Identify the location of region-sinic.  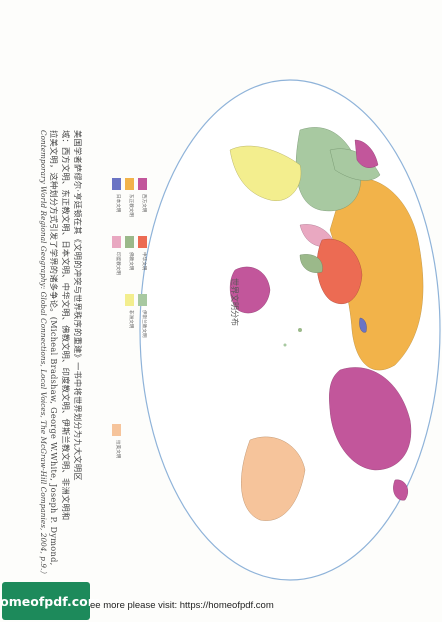
(339, 271).